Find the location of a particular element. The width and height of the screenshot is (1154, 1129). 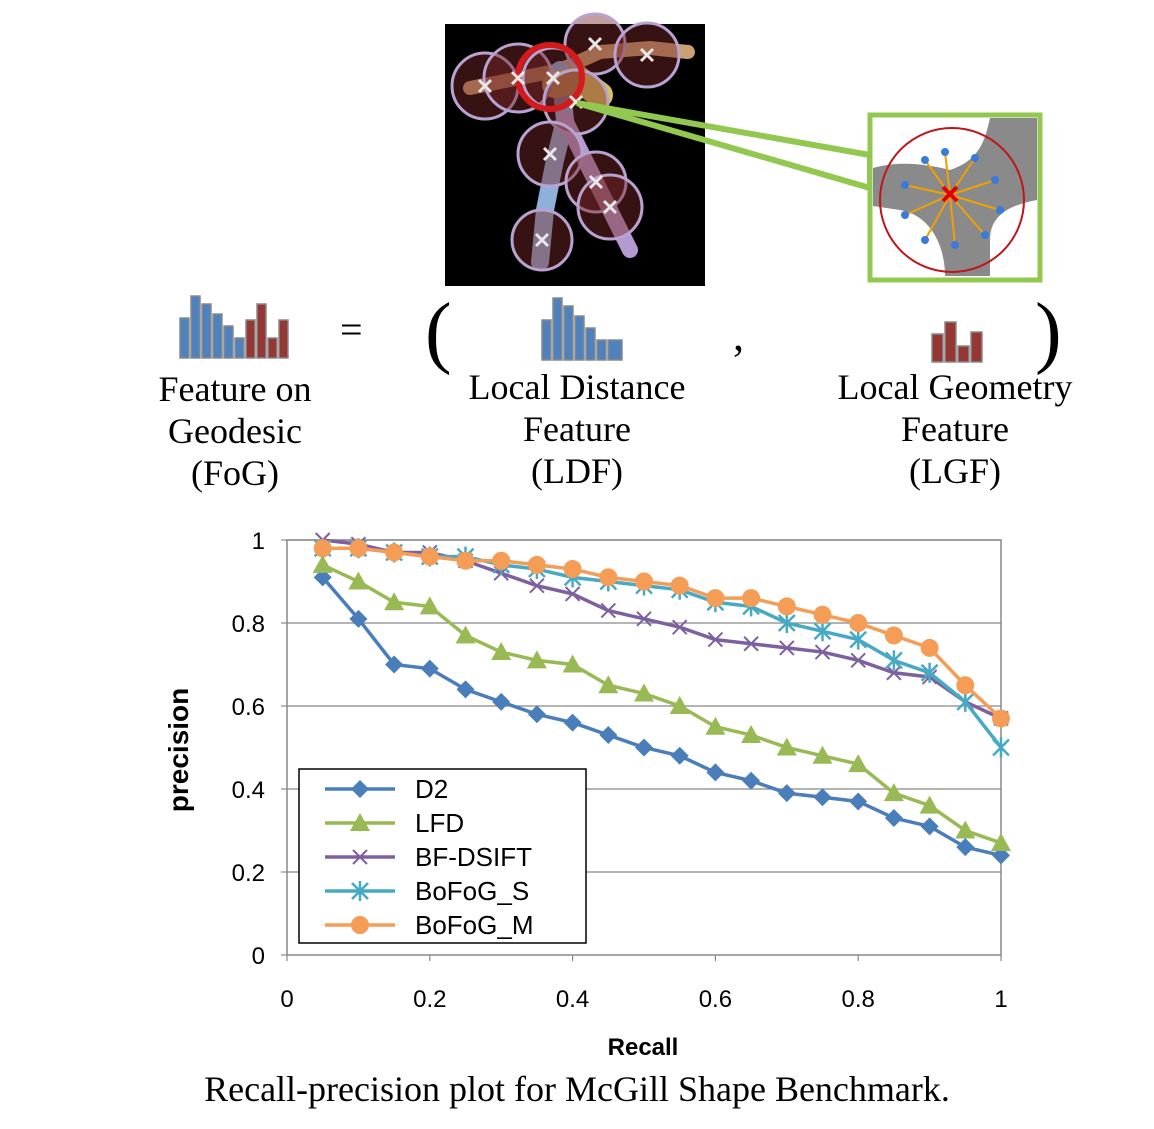

ldf-label-line1: Local Distance is located at coordinates (577, 387).